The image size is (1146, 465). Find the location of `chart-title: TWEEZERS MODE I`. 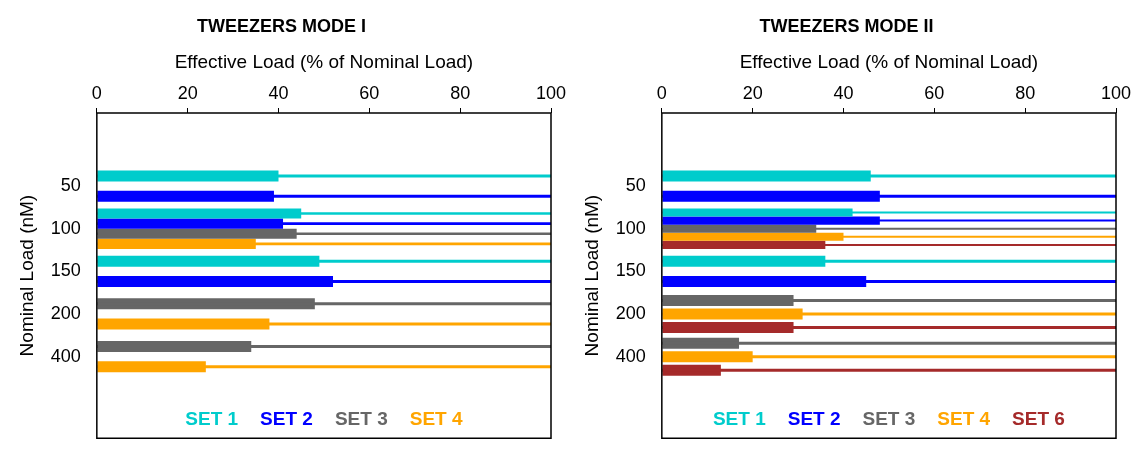

chart-title: TWEEZERS MODE I is located at coordinates (281, 25).